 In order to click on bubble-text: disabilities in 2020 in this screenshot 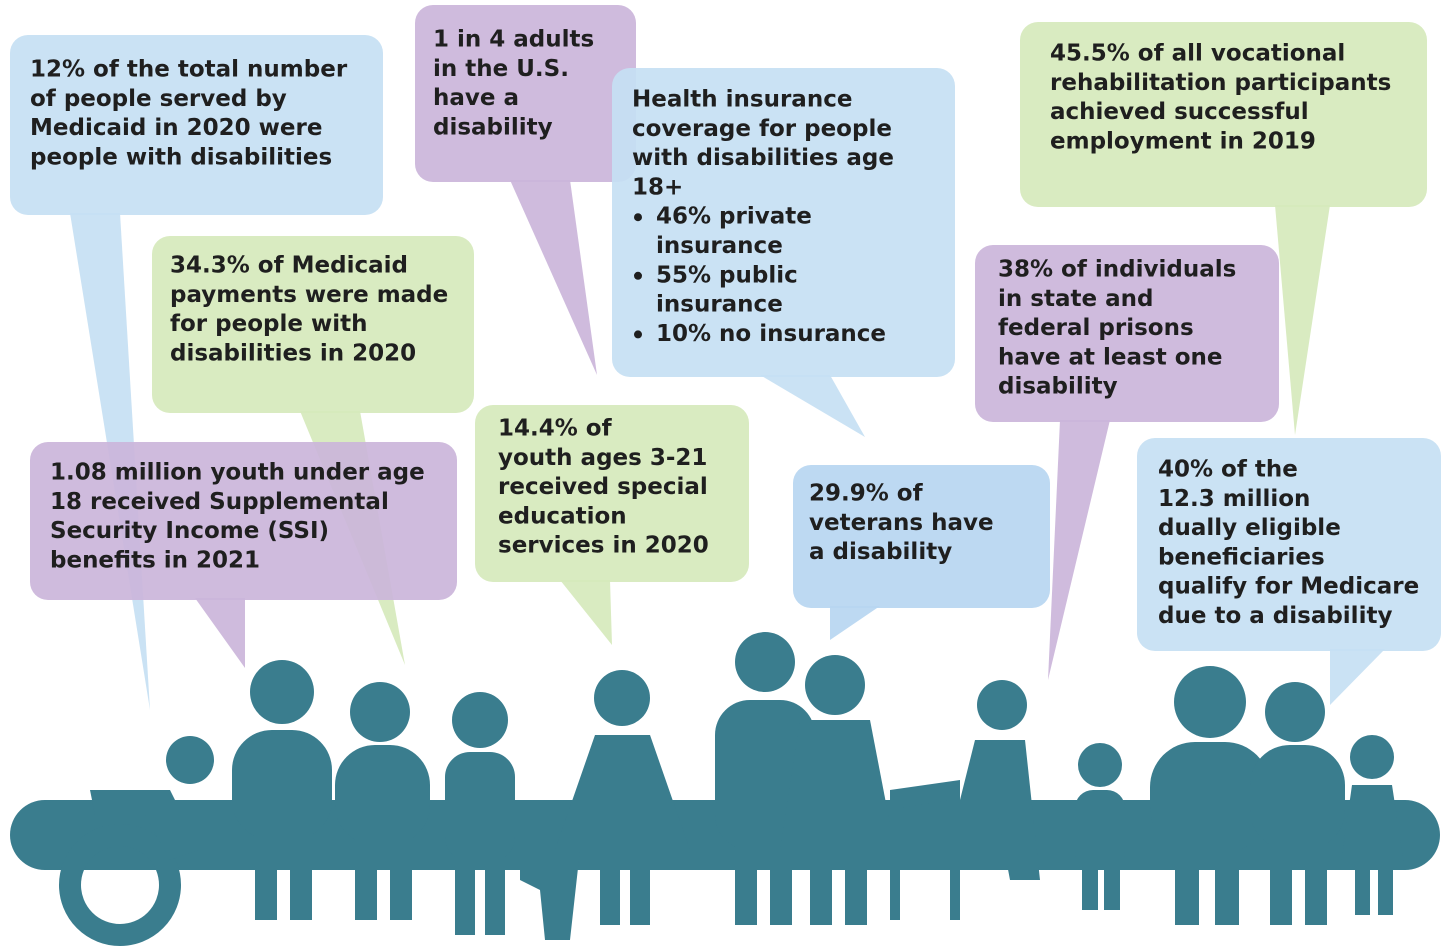, I will do `click(293, 353)`.